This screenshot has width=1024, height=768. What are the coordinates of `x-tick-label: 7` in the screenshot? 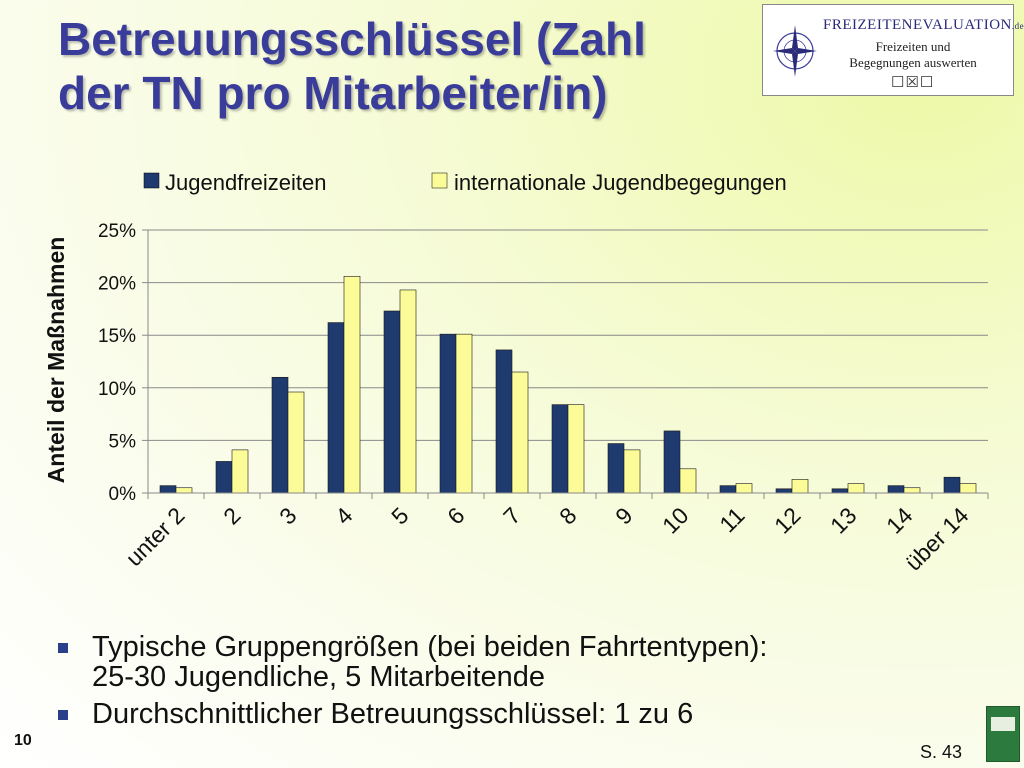 It's located at (511, 515).